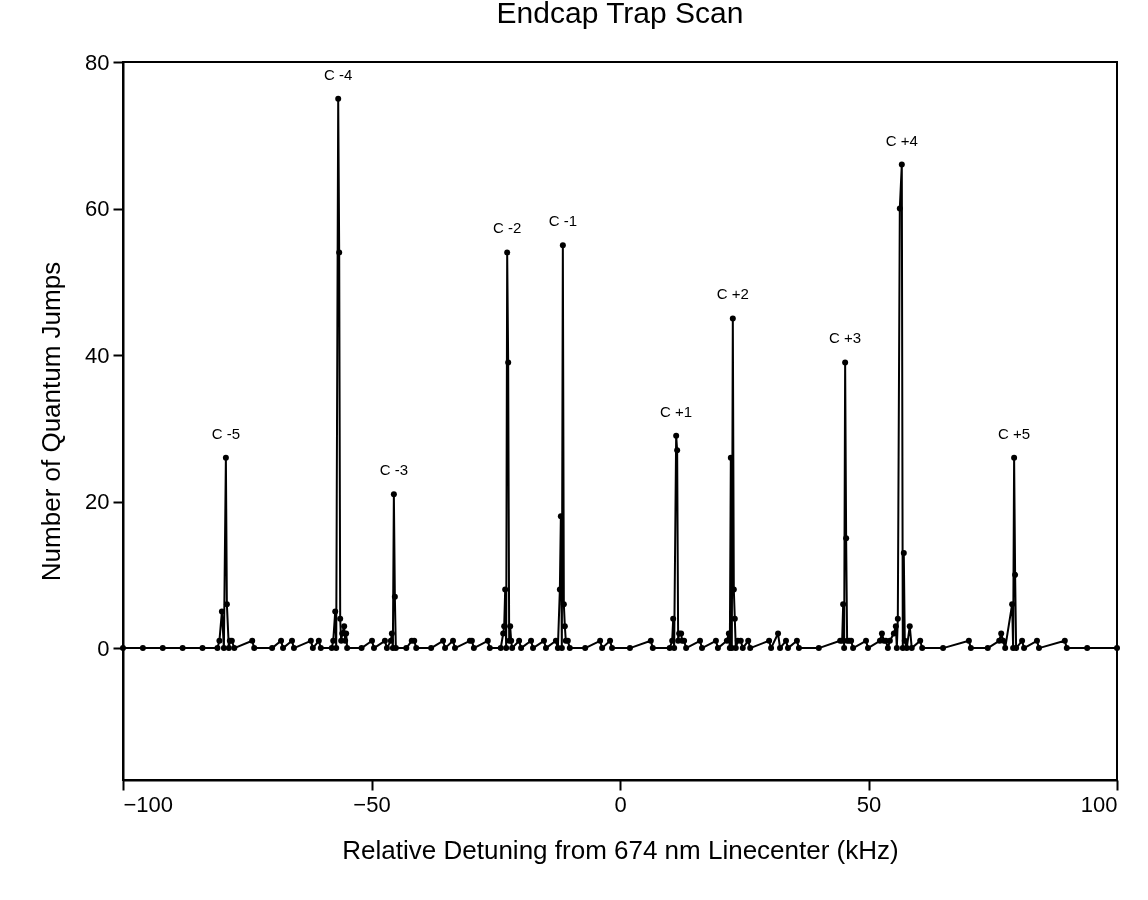 This screenshot has height=900, width=1148. I want to click on x-tick-label: 100, so click(1099, 804).